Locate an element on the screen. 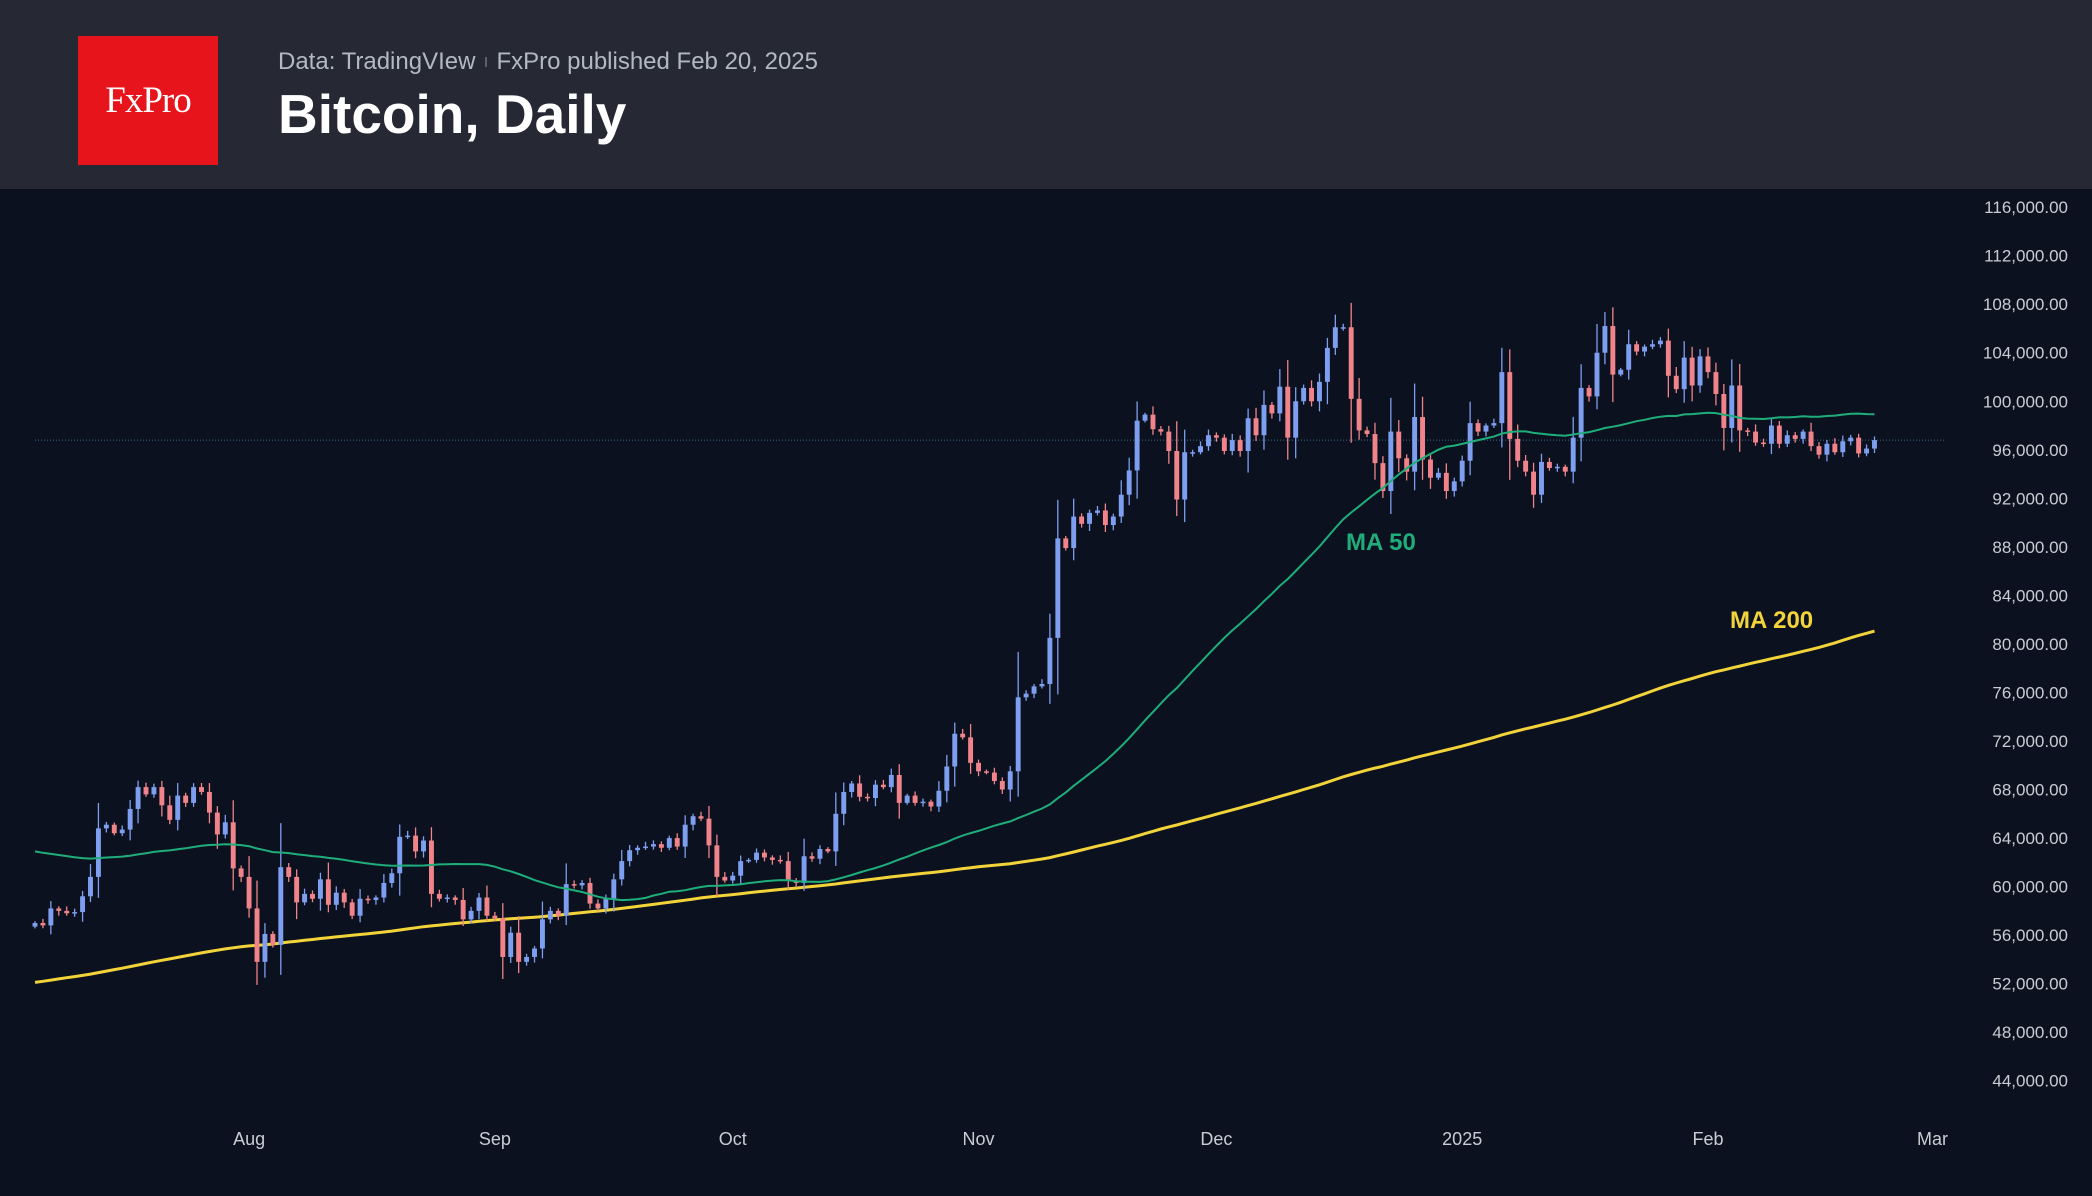 This screenshot has width=2092, height=1196. ma200-label: MA 200 is located at coordinates (1771, 620).